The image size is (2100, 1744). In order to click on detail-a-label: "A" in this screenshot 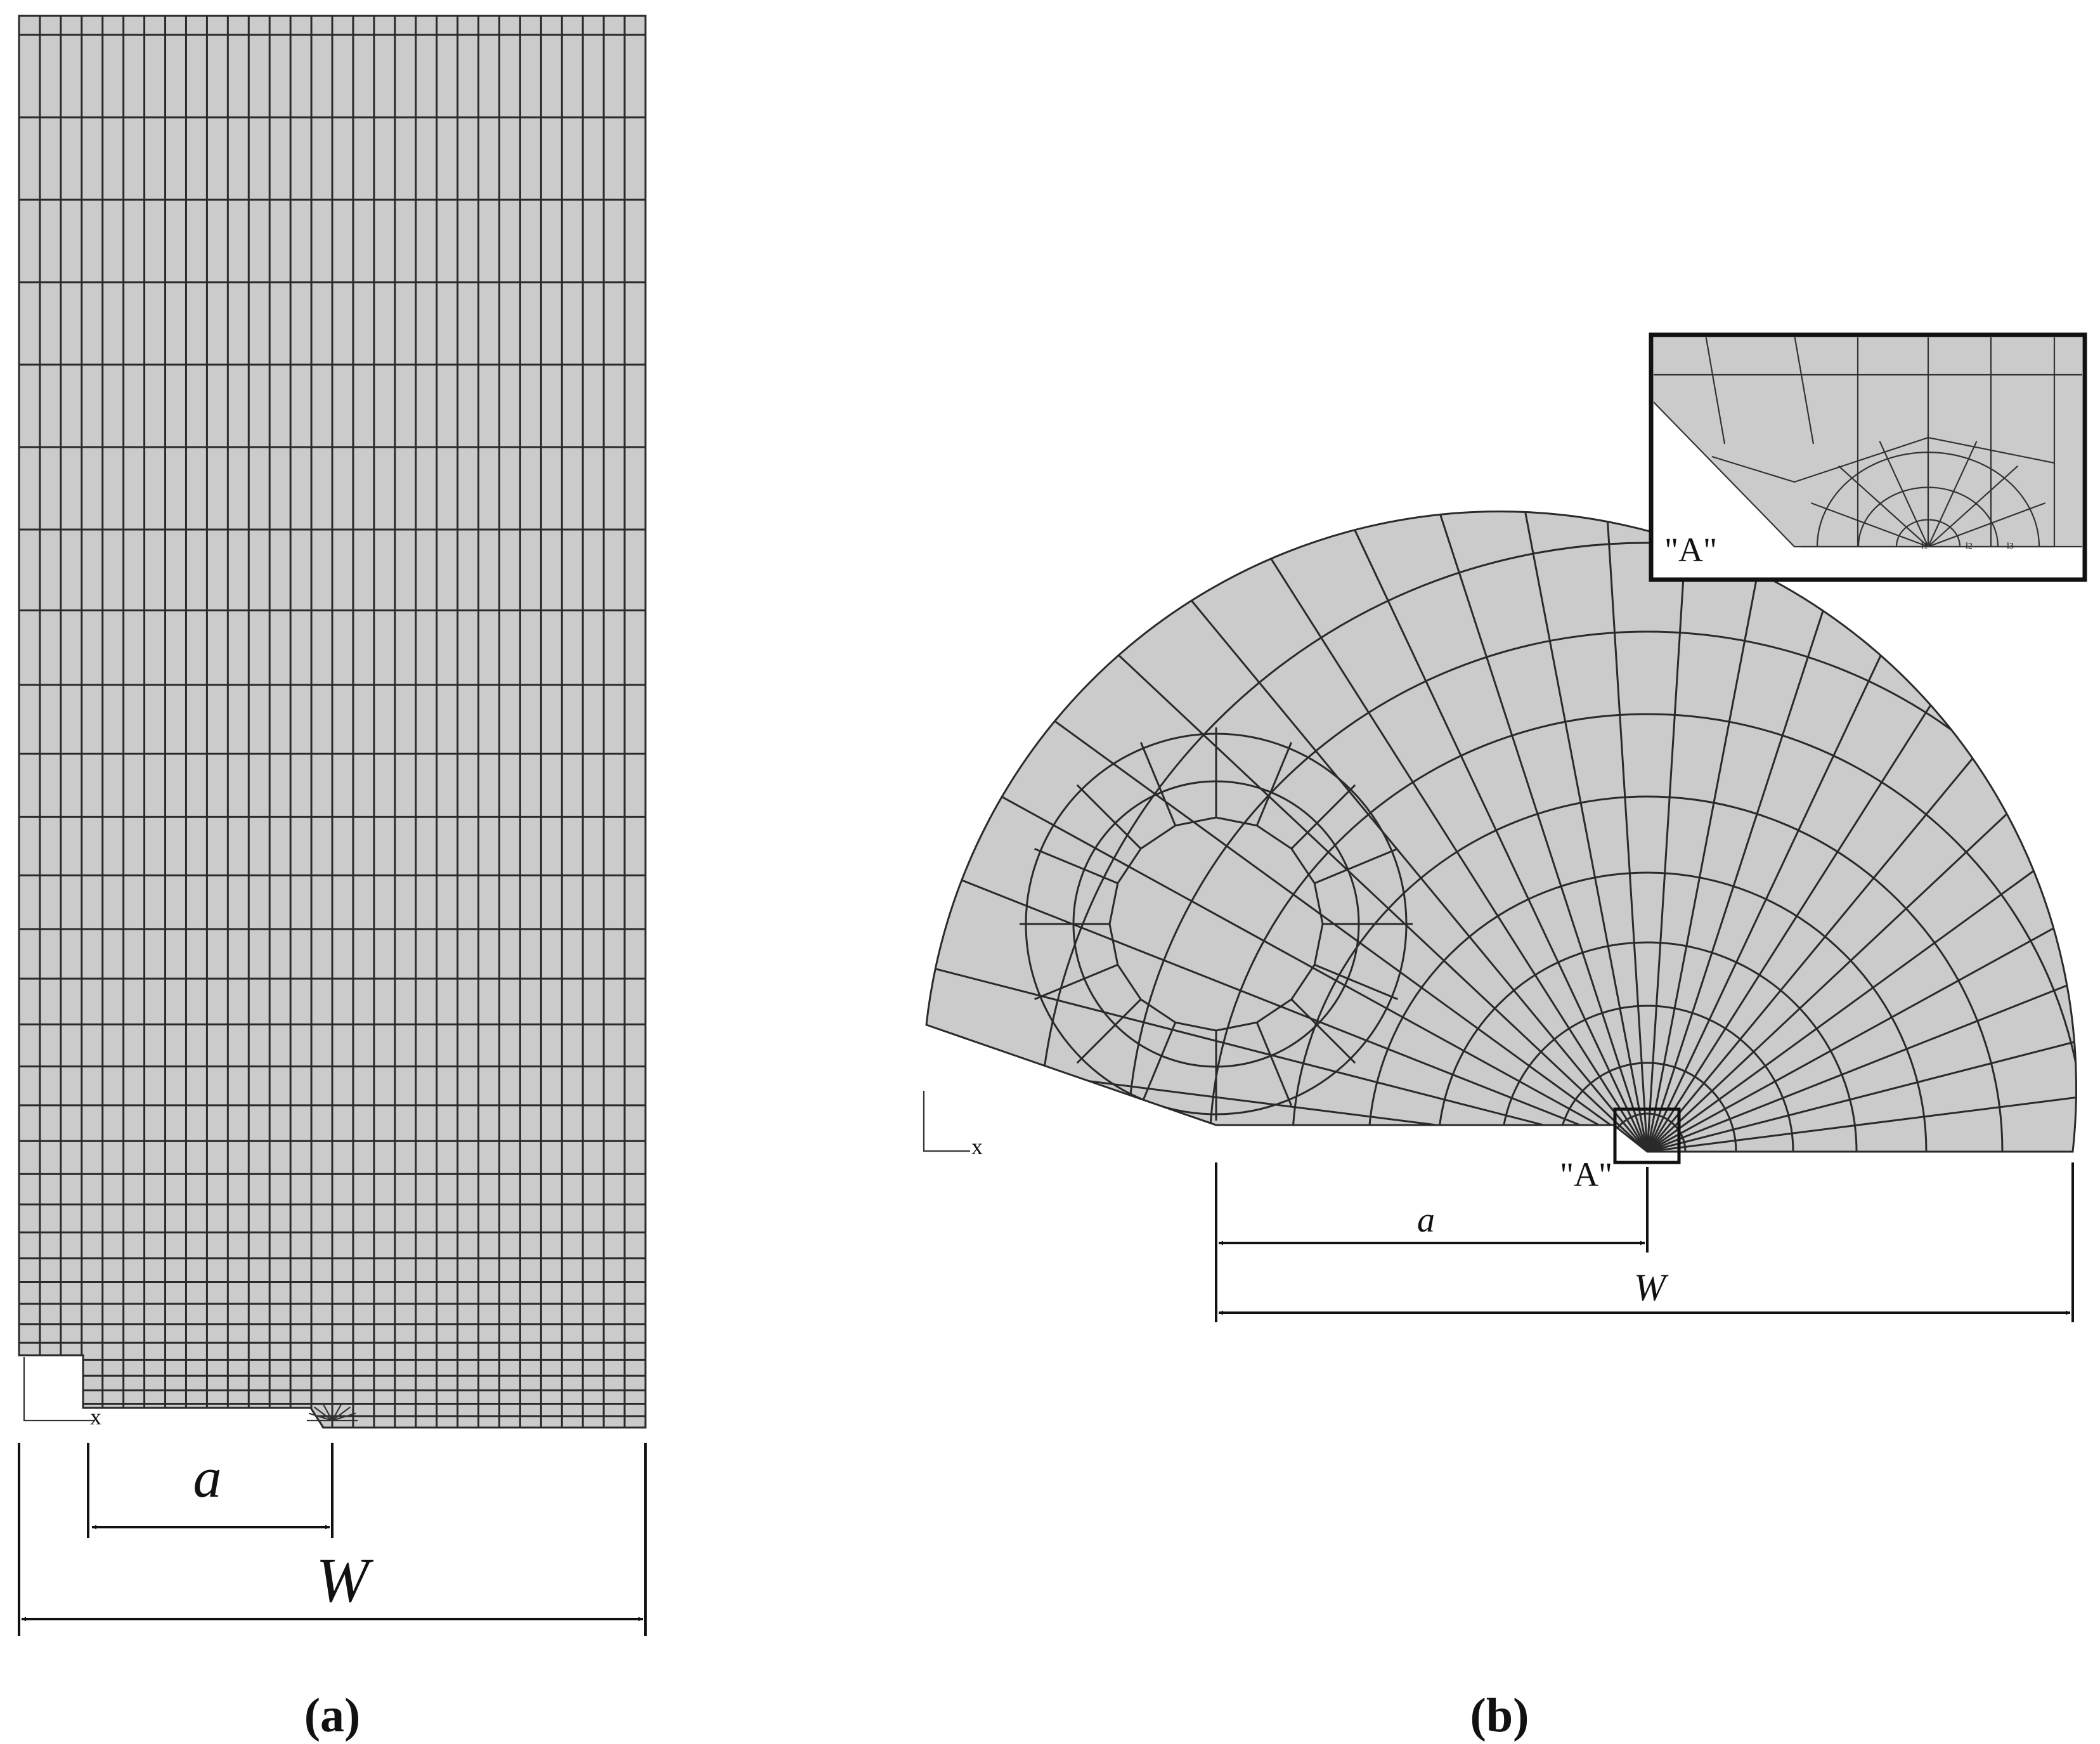, I will do `click(1586, 1174)`.